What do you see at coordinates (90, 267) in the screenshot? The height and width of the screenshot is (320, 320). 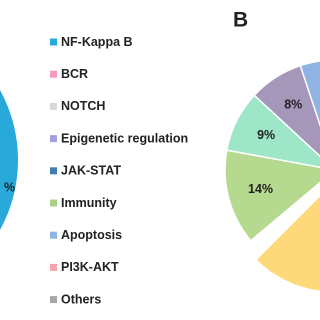 I see `legend-label: PI3K-AKT` at bounding box center [90, 267].